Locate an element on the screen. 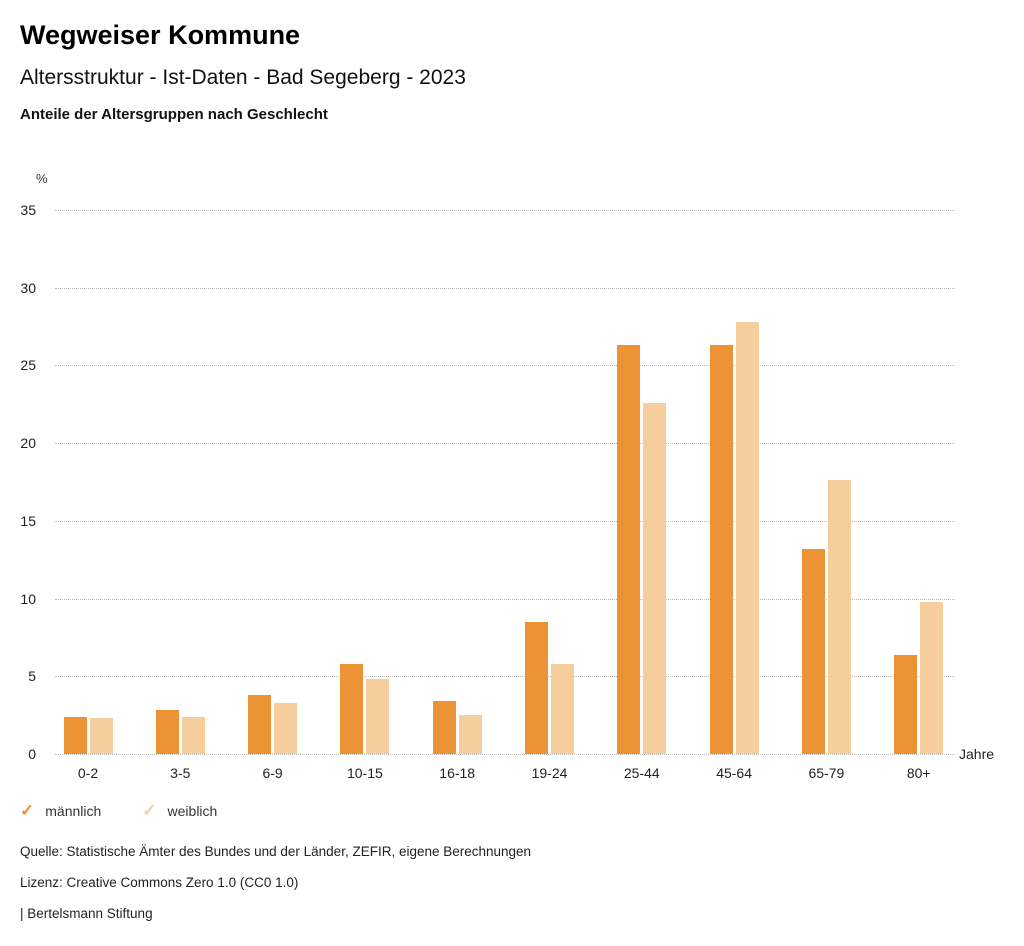 This screenshot has height=946, width=1024. page-title: Wegweiser Kommune is located at coordinates (160, 35).